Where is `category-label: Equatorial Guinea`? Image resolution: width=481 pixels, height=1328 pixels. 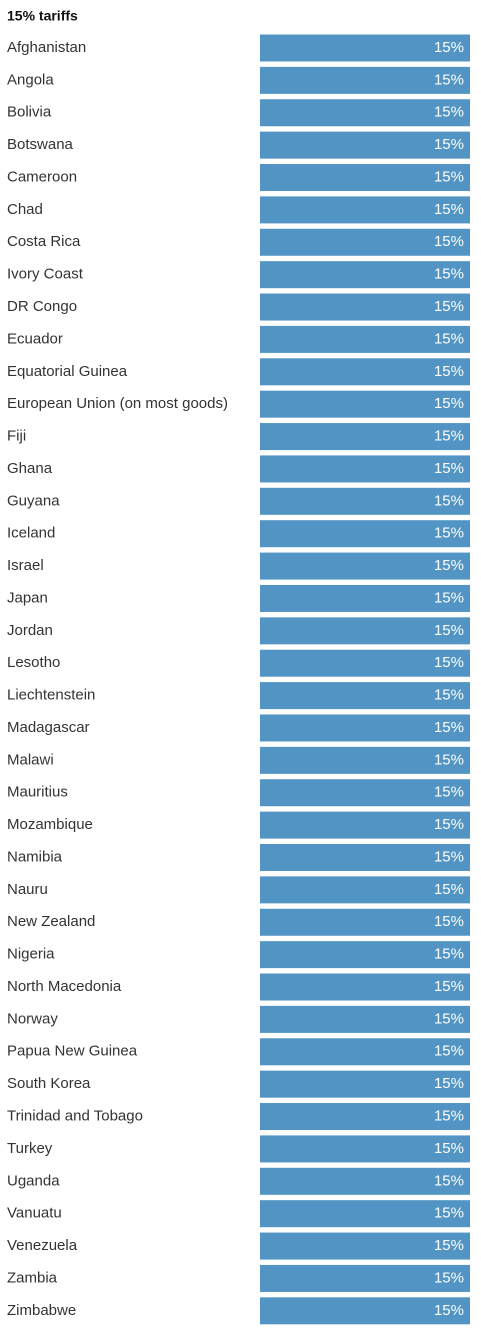
category-label: Equatorial Guinea is located at coordinates (67, 371).